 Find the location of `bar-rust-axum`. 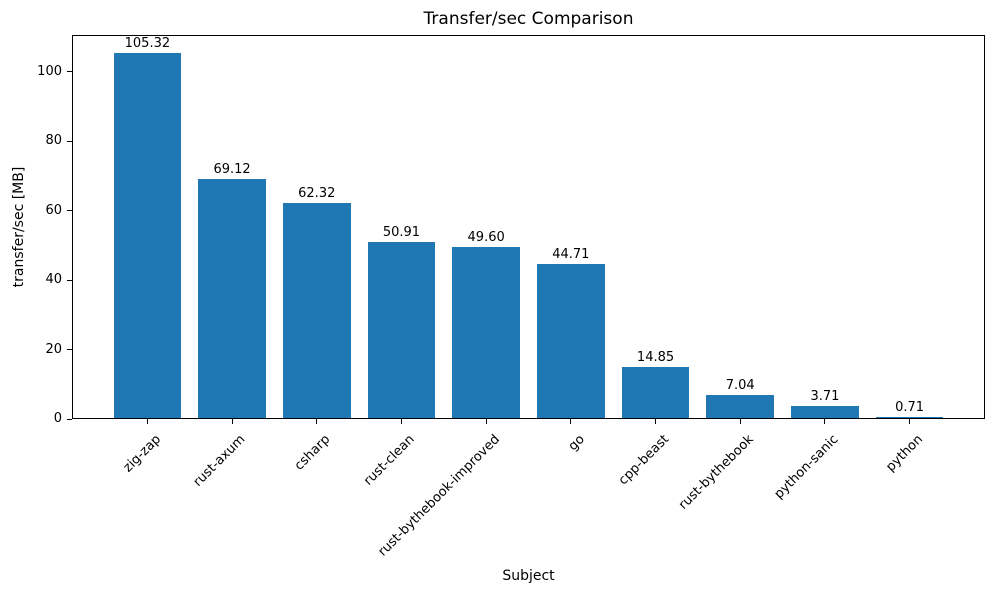

bar-rust-axum is located at coordinates (232, 299).